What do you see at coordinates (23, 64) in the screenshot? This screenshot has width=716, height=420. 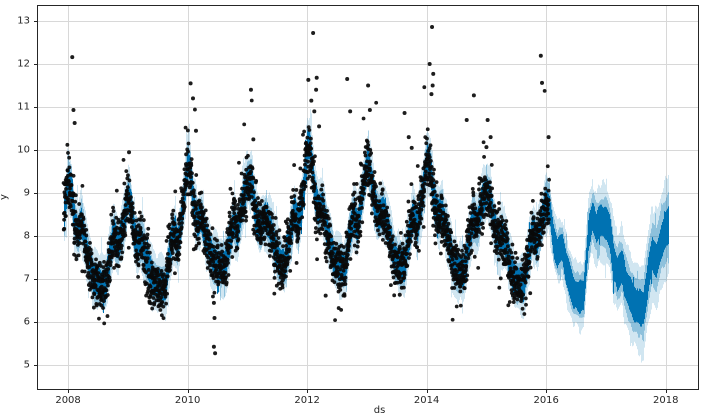 I see `y-tick-label: 12` at bounding box center [23, 64].